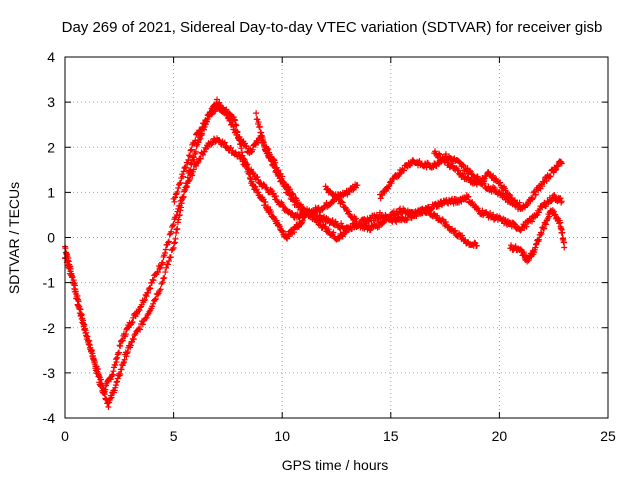 The image size is (640, 480). I want to click on x-tick-label: 25, so click(608, 436).